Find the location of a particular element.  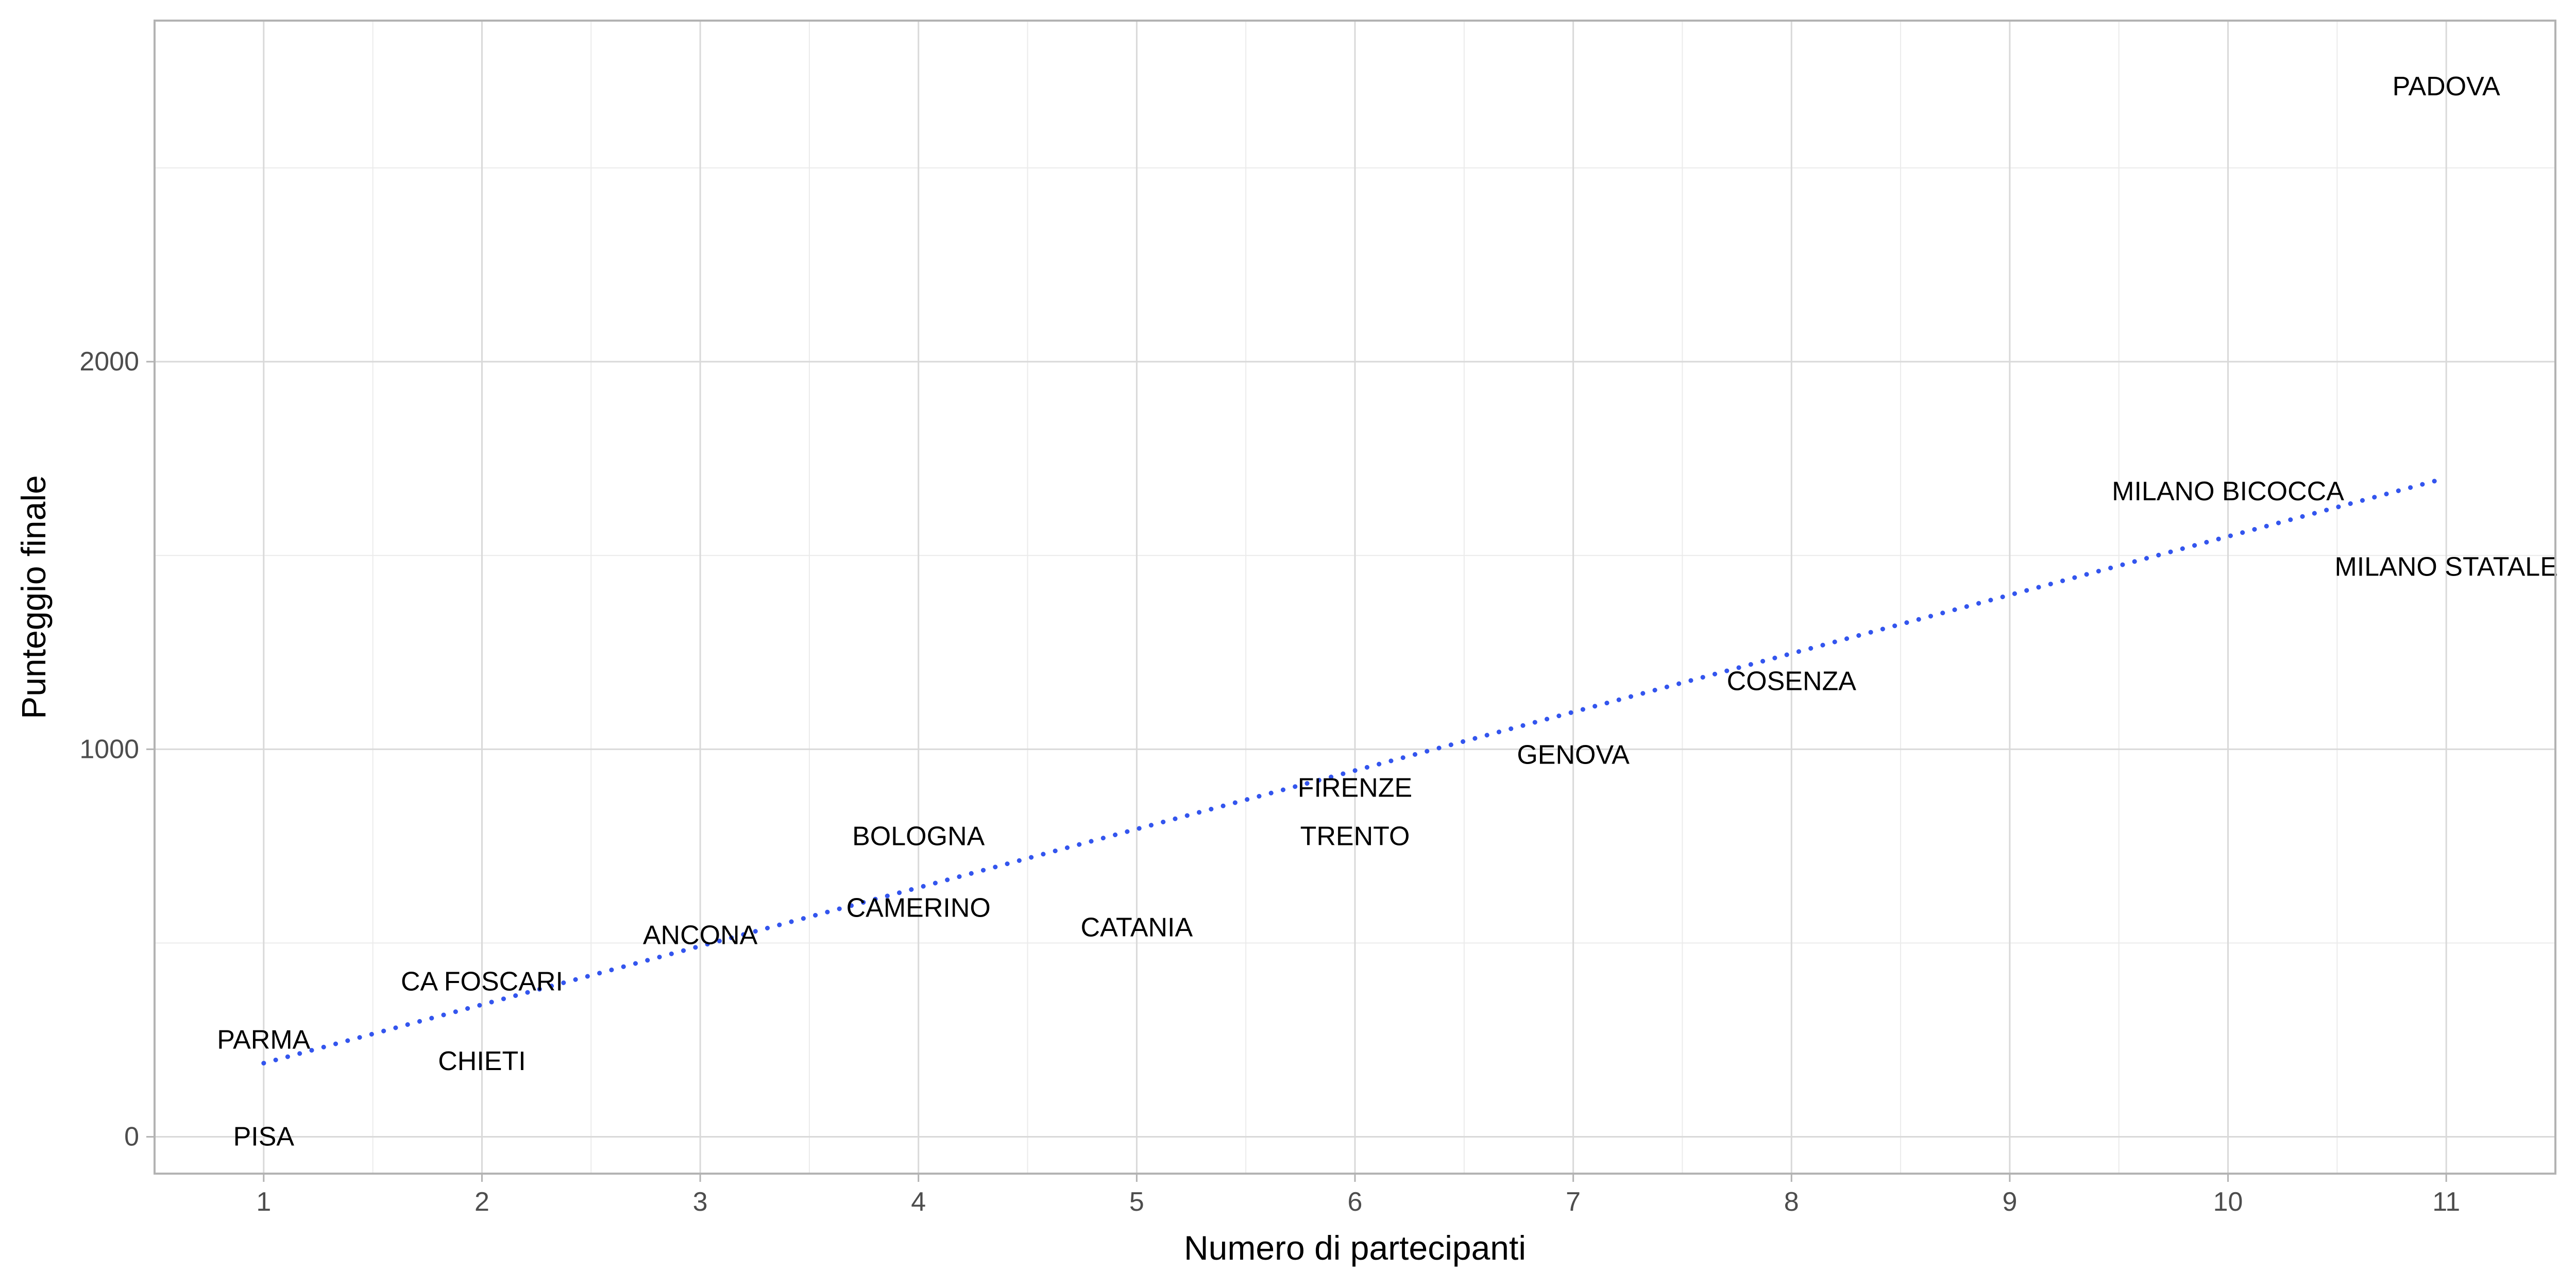

x-tick-label: 1 is located at coordinates (263, 1202).